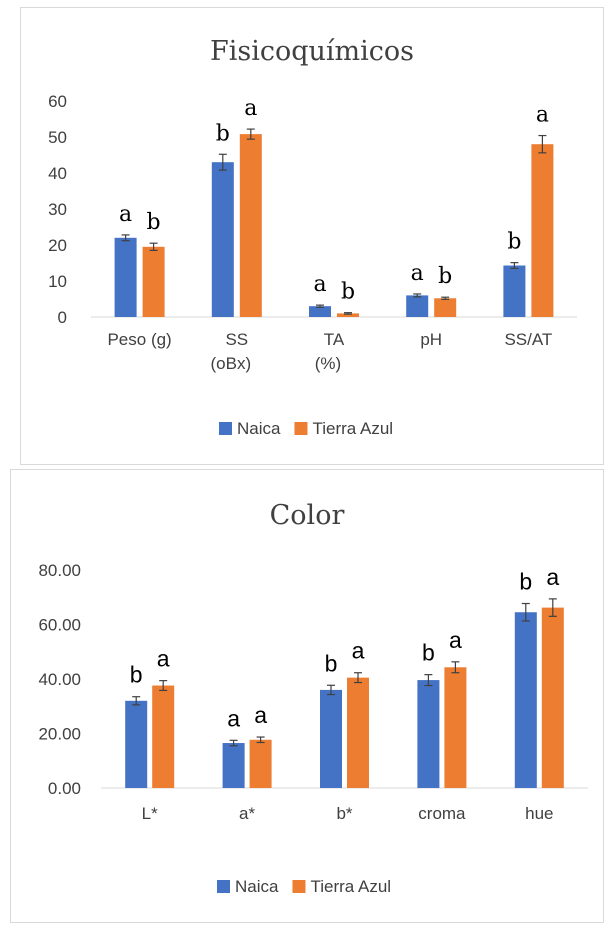 The height and width of the screenshot is (927, 611). What do you see at coordinates (57, 173) in the screenshot?
I see `y-tick-label: 40` at bounding box center [57, 173].